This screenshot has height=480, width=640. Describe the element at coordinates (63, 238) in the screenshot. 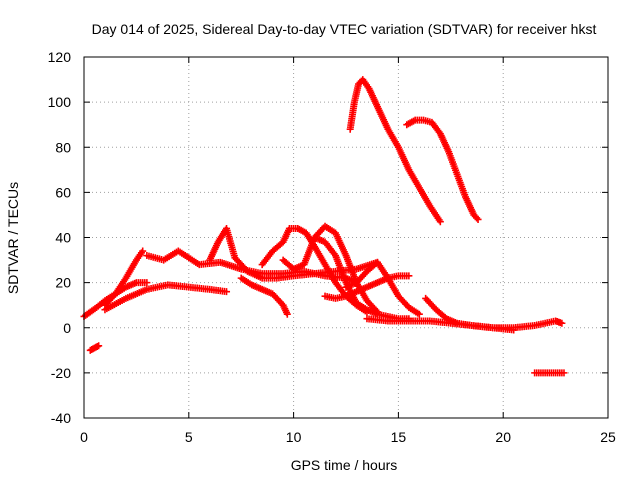

I see `y-tick-label: 40` at that location.